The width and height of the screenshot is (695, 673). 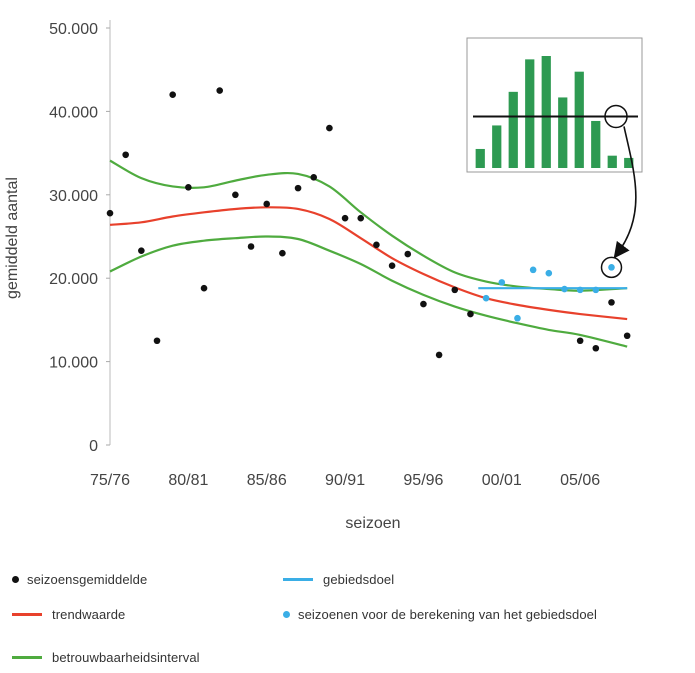 I want to click on inset-bar-chart, so click(x=554, y=148).